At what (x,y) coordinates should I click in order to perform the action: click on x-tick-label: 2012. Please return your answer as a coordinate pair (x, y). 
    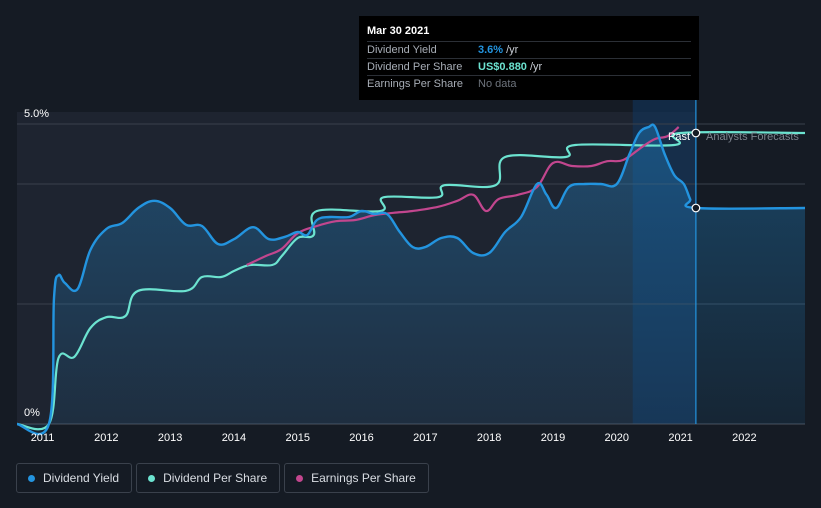
    Looking at the image, I should click on (106, 438).